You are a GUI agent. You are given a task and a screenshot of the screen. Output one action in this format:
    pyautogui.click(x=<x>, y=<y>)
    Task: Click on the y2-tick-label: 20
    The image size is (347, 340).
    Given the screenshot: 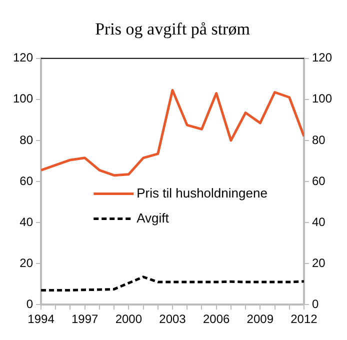 What is the action you would take?
    pyautogui.click(x=319, y=263)
    